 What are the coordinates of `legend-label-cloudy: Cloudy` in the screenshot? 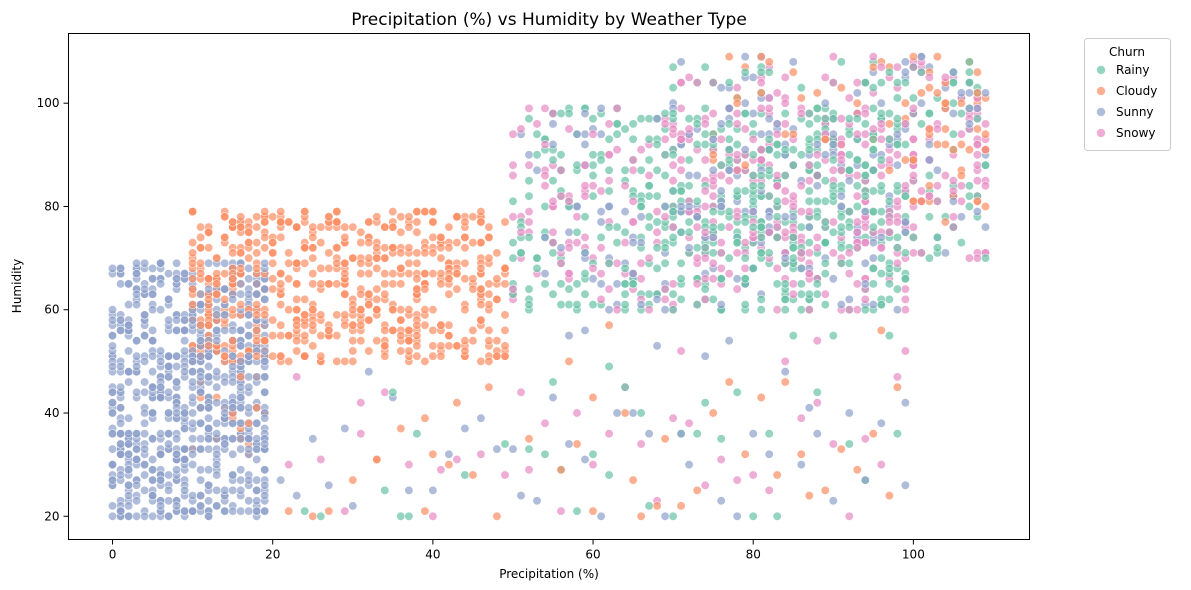 It's located at (1136, 91).